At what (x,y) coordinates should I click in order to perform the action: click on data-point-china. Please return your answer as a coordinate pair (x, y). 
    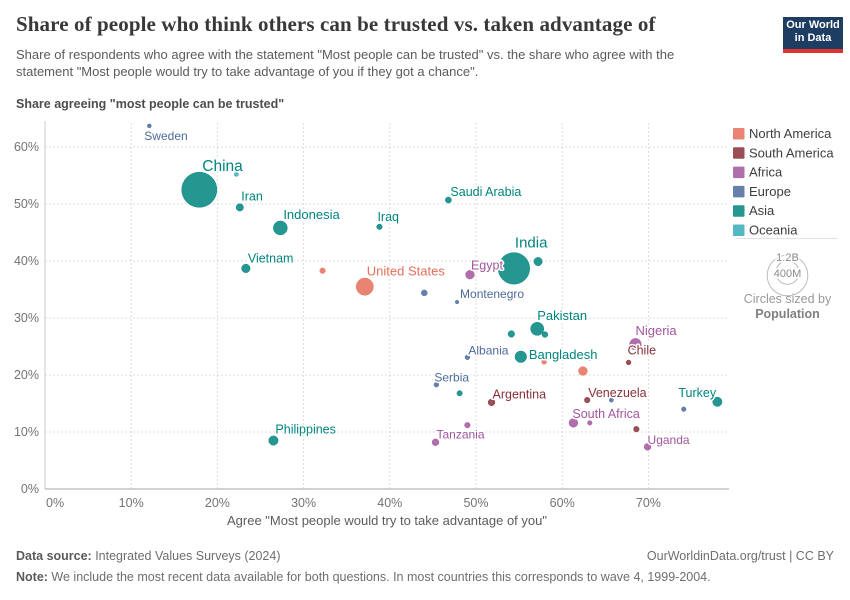
    Looking at the image, I should click on (199, 189).